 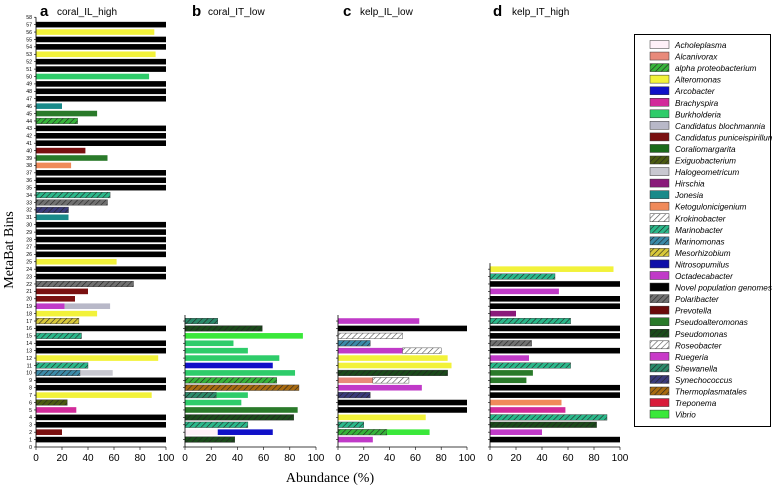 What do you see at coordinates (705, 161) in the screenshot?
I see `legend-label-exiguobacterium: Exiguobacterium` at bounding box center [705, 161].